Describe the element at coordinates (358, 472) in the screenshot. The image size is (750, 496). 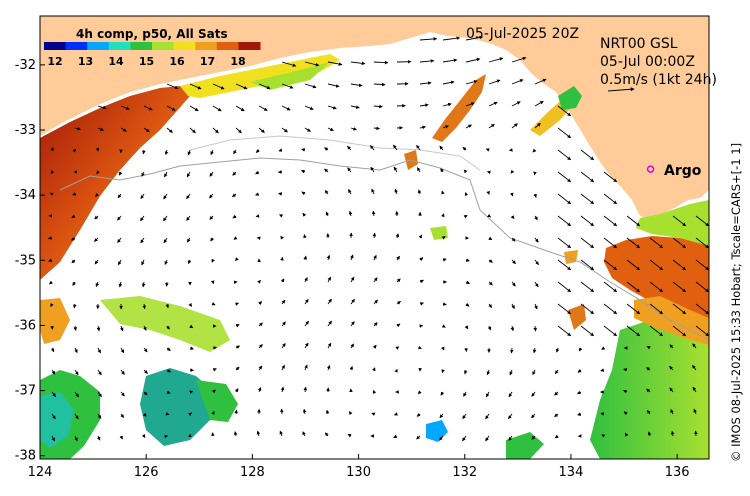
I see `x-tick-label: 130` at that location.